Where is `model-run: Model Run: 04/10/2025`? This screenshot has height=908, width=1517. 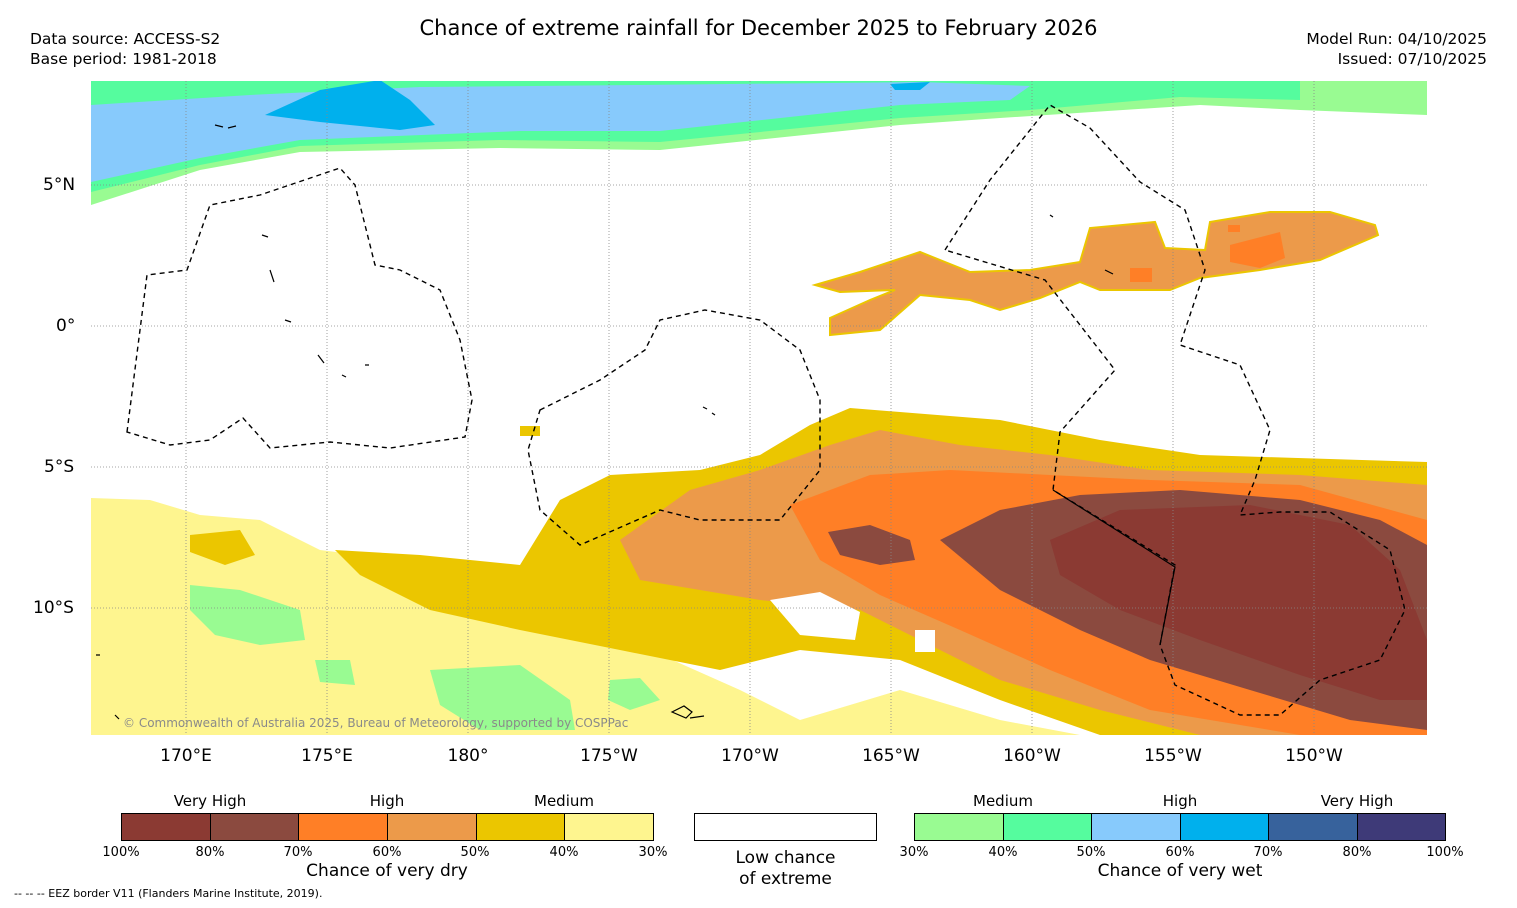
model-run: Model Run: 04/10/2025 is located at coordinates (1396, 39).